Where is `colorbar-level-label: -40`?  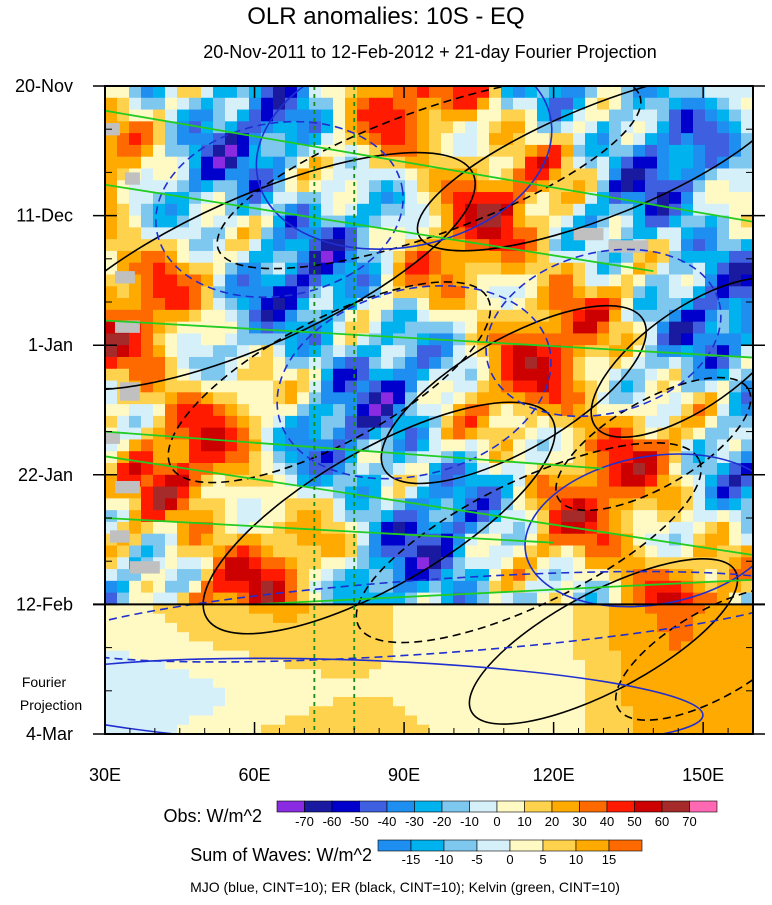 colorbar-level-label: -40 is located at coordinates (387, 821).